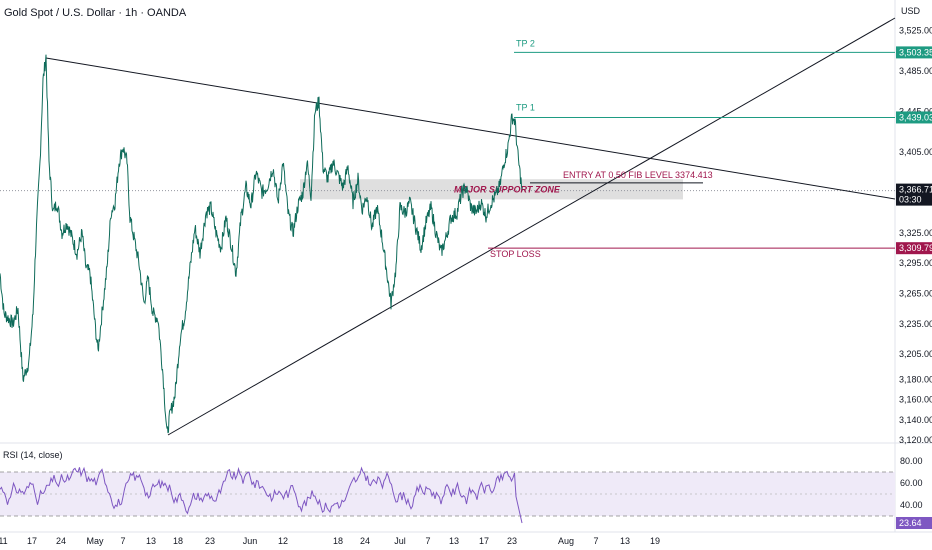  I want to click on stop-loss-label: STOP LOSS, so click(515, 254).